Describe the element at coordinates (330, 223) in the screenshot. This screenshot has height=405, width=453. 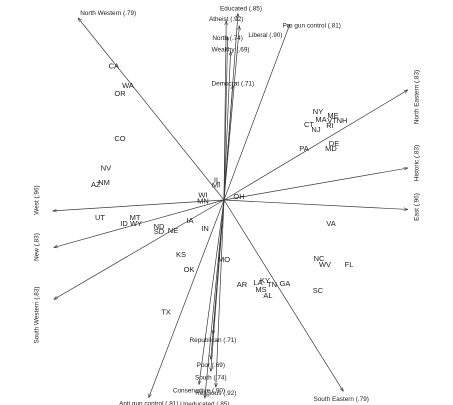
I see `point-label-va: VA` at that location.